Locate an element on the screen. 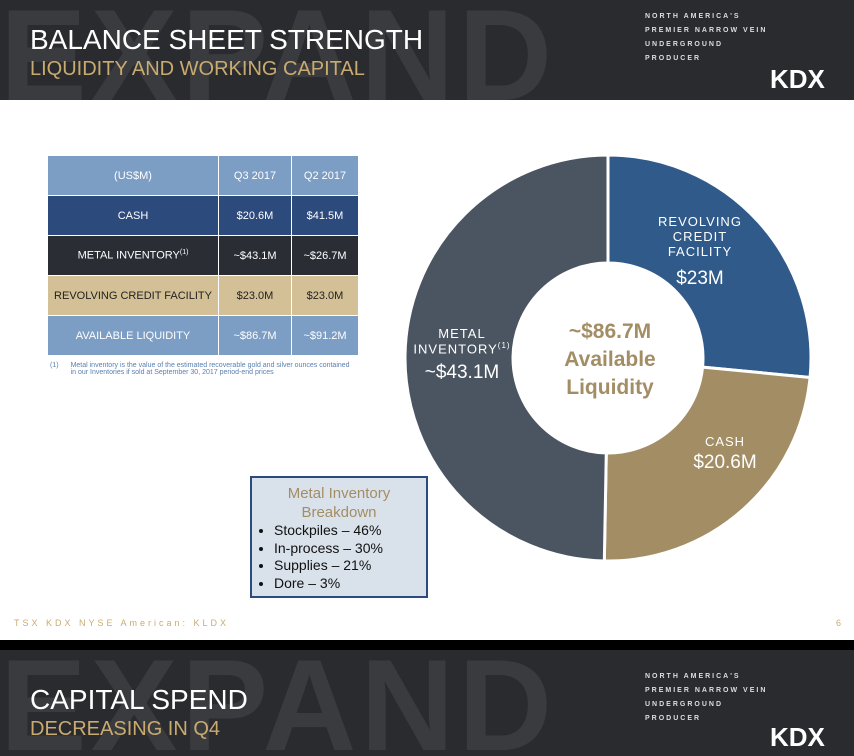 Image resolution: width=854 pixels, height=756 pixels. center-value: ~$86.7M is located at coordinates (610, 331).